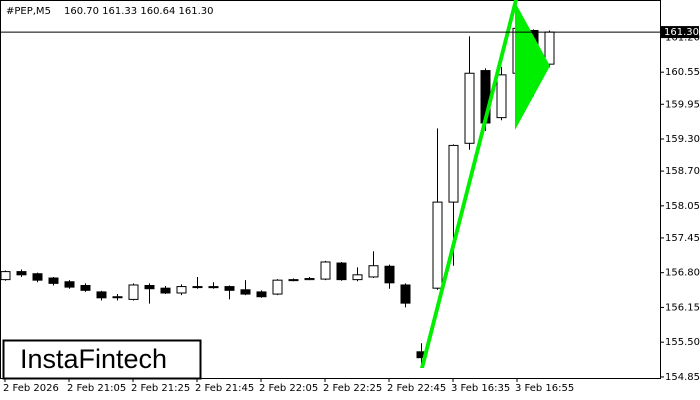 This screenshot has width=700, height=400. I want to click on x-tick-label: 2 Feb 22:25, so click(352, 388).